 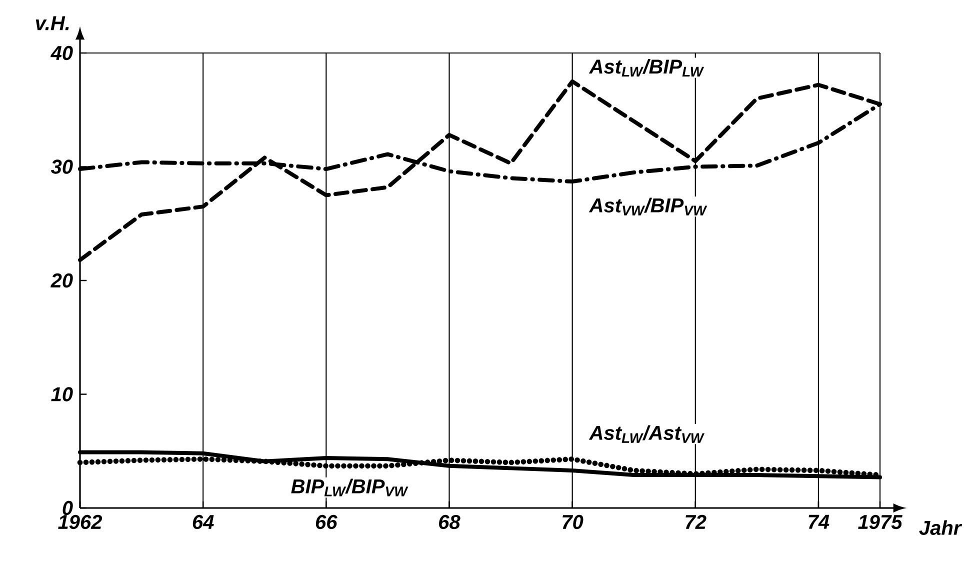 I want to click on x-tick-label: 1962, so click(x=80, y=522).